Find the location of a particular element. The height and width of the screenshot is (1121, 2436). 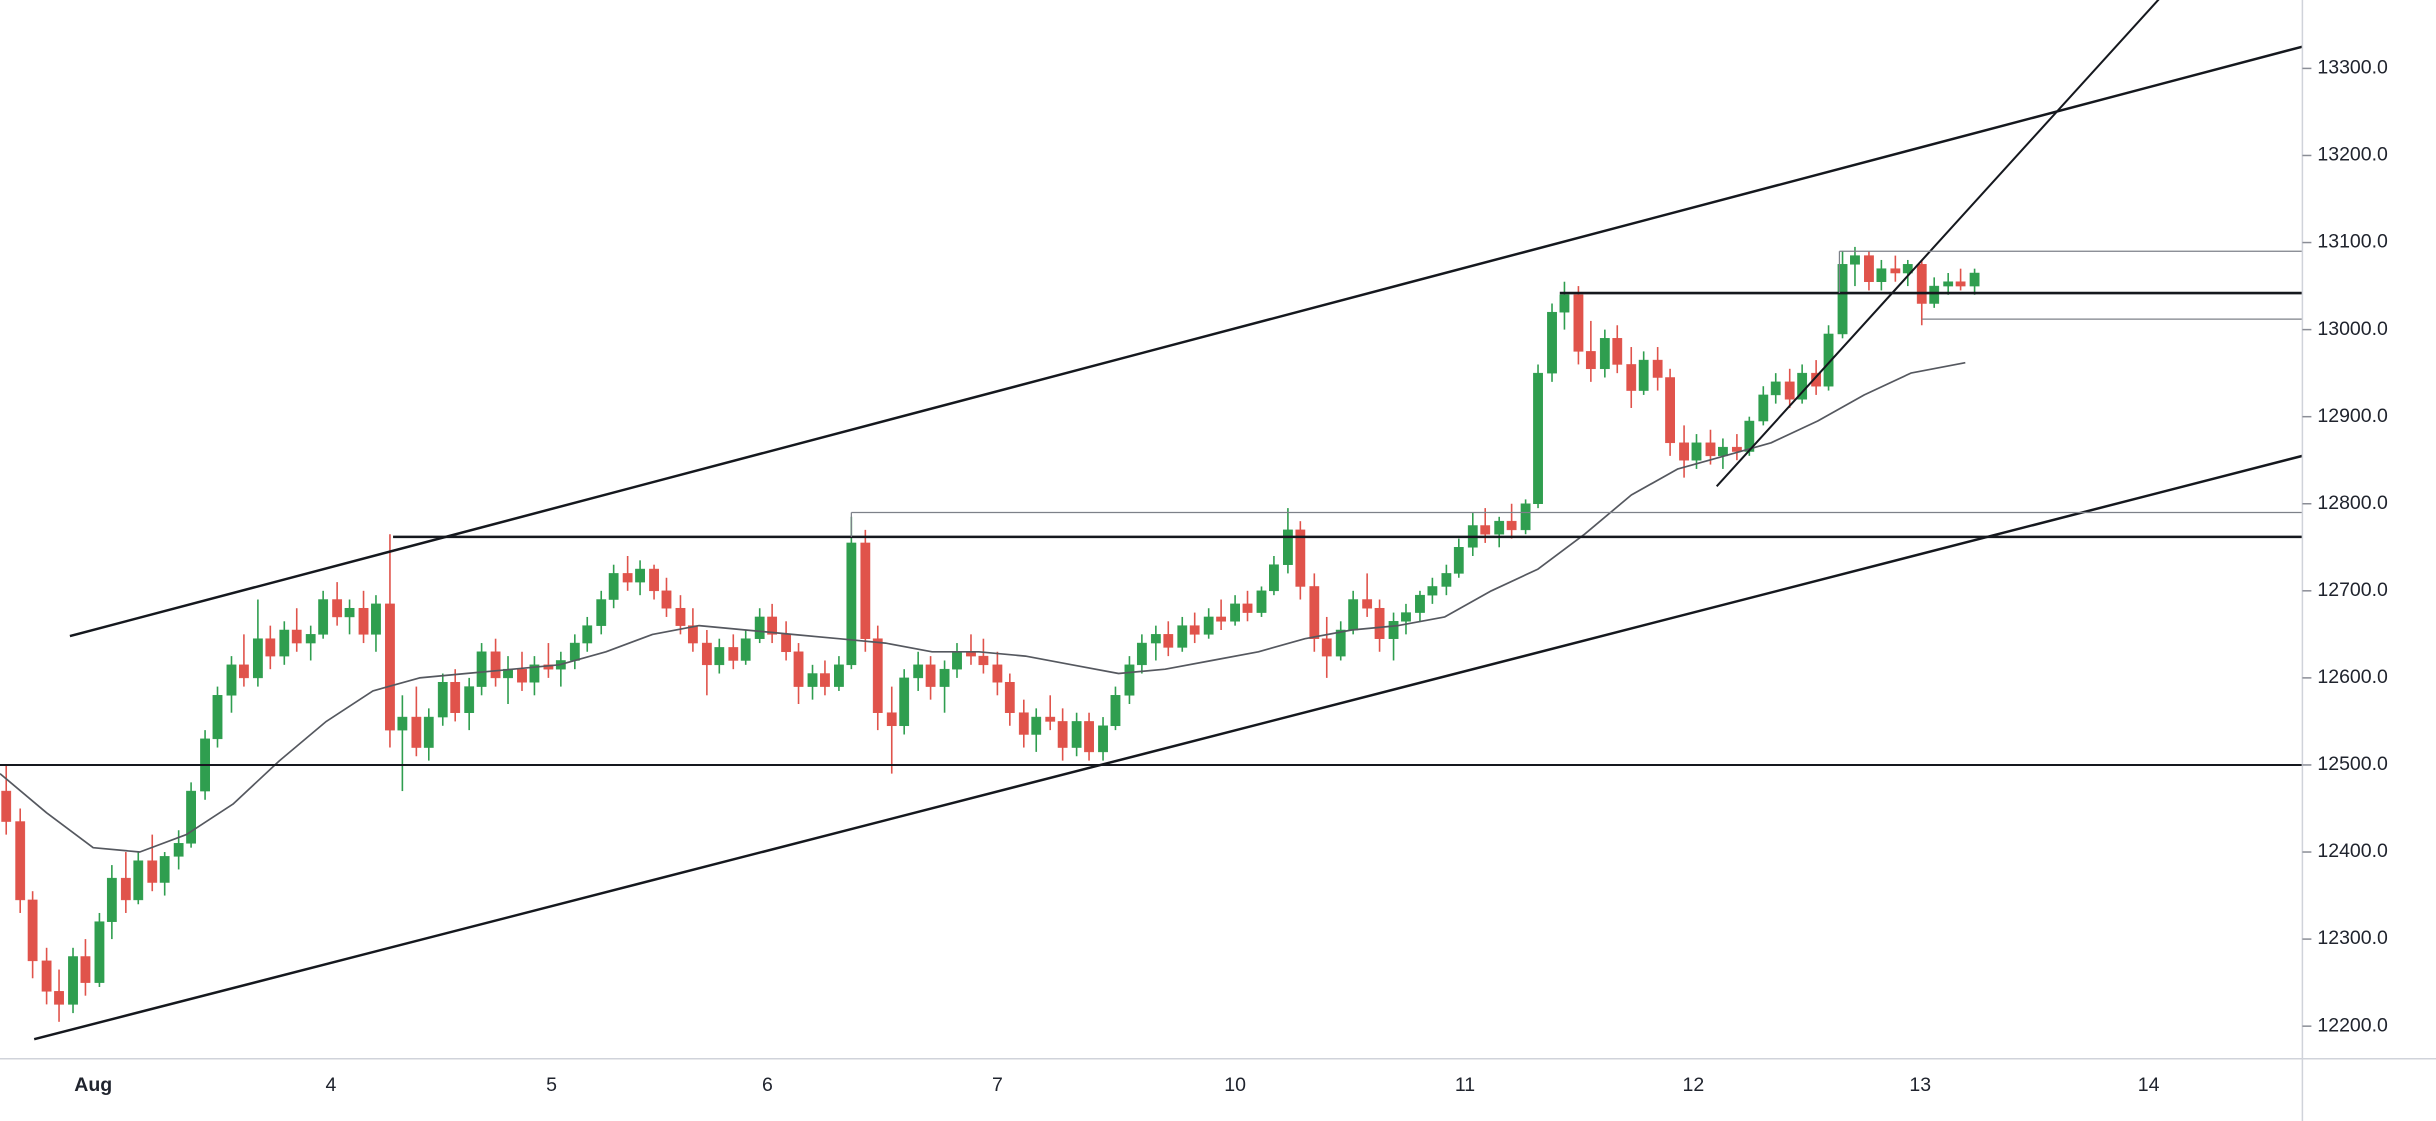

time-tick-label: 10 is located at coordinates (1235, 1085).